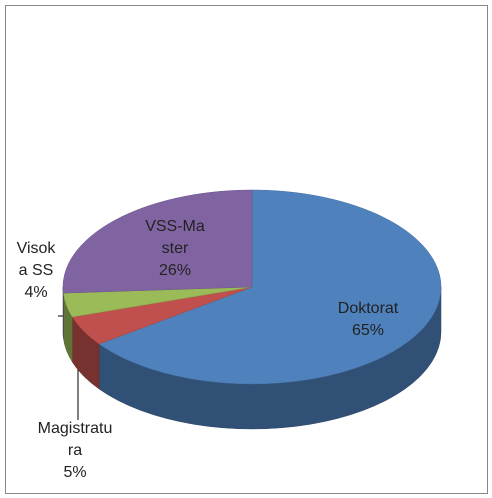 This screenshot has height=498, width=492. I want to click on category-label: Doktorat, so click(368, 308).